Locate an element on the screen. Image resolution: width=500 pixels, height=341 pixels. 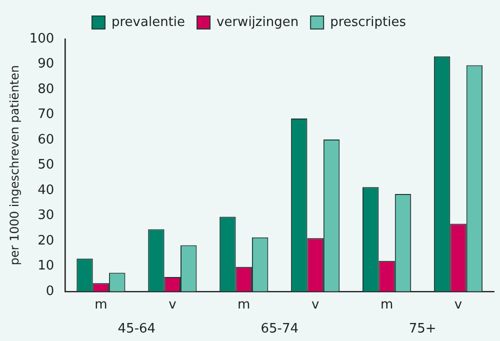
y-tick-label: 10 is located at coordinates (46, 266).